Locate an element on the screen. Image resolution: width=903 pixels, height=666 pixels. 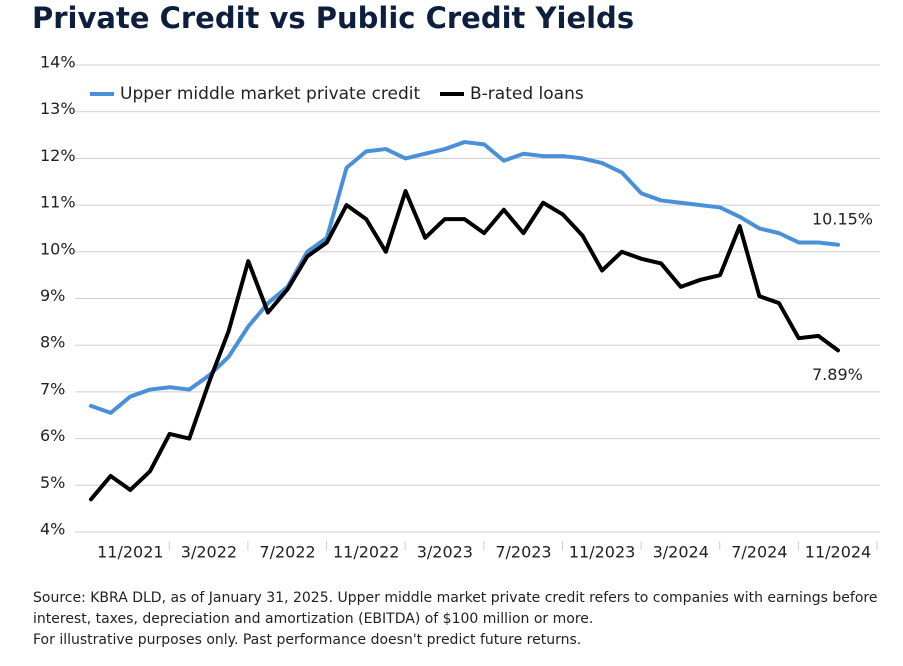
y-tick-label: 11% is located at coordinates (58, 202).